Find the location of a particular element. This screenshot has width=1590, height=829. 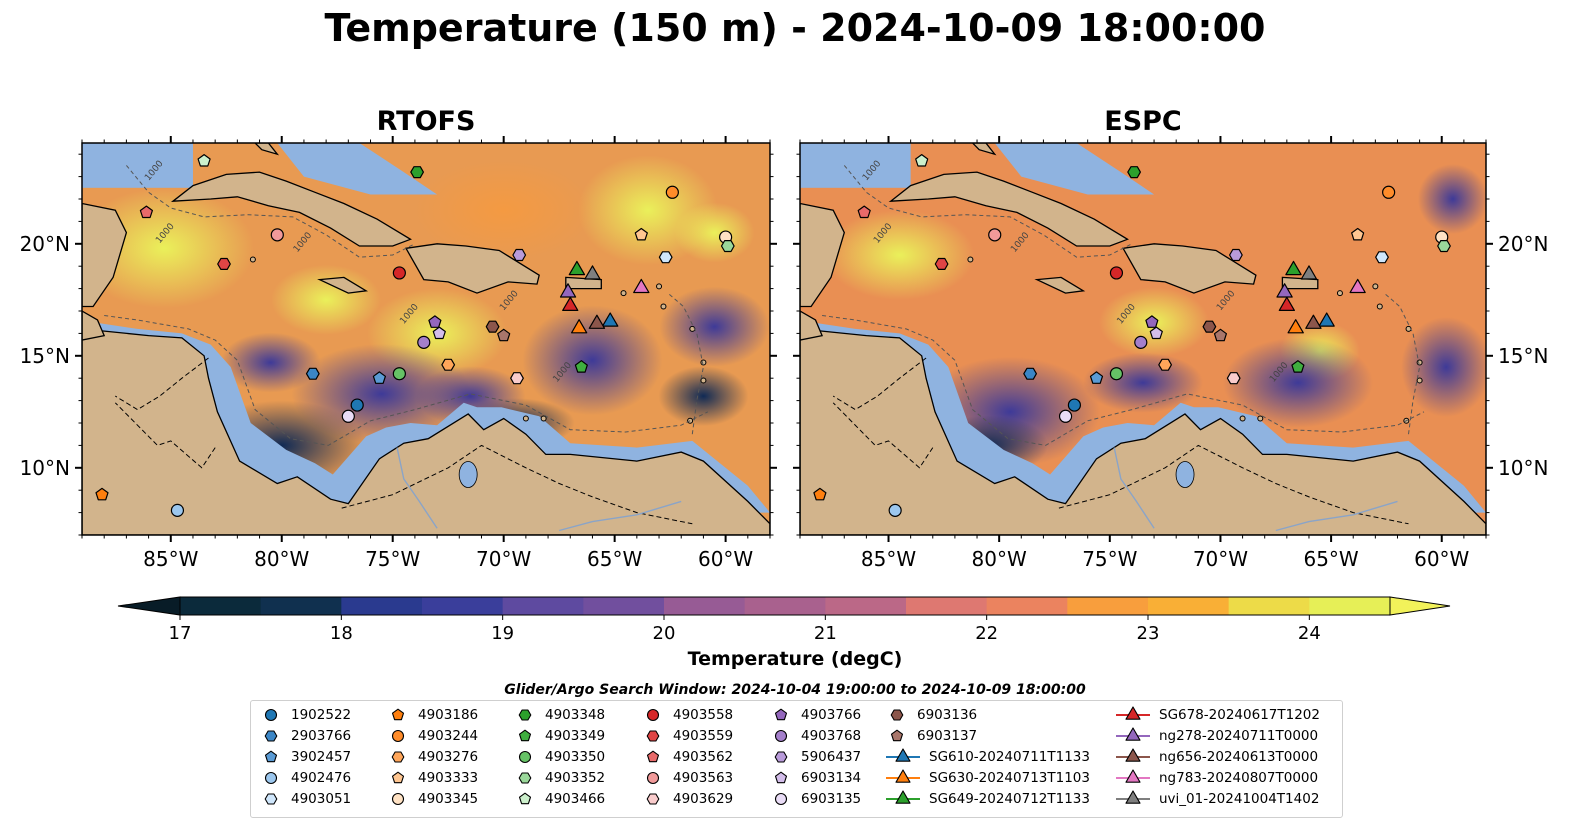

legend-label: 4903276 is located at coordinates (448, 757).